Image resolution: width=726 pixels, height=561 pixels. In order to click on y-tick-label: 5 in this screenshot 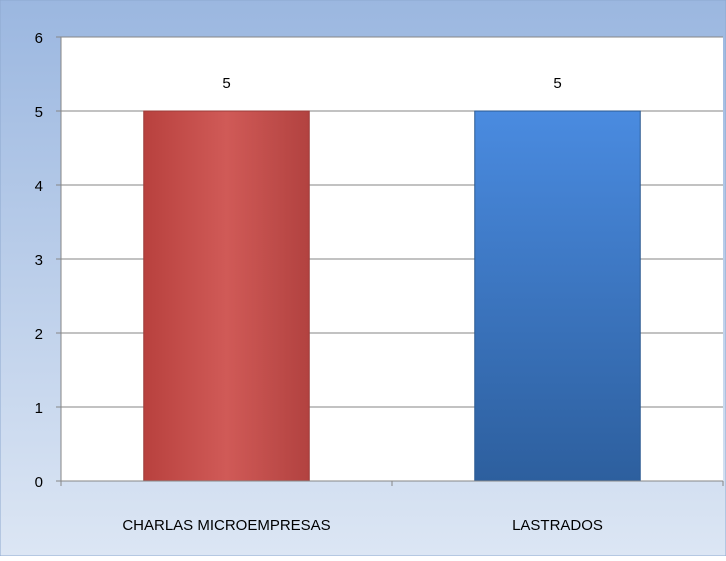, I will do `click(39, 112)`.